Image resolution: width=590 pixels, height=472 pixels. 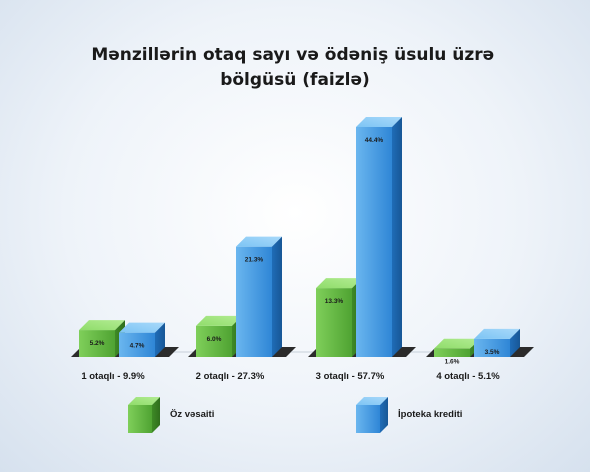 What do you see at coordinates (230, 376) in the screenshot?
I see `category-label: 2 otaqlı - 27.3%` at bounding box center [230, 376].